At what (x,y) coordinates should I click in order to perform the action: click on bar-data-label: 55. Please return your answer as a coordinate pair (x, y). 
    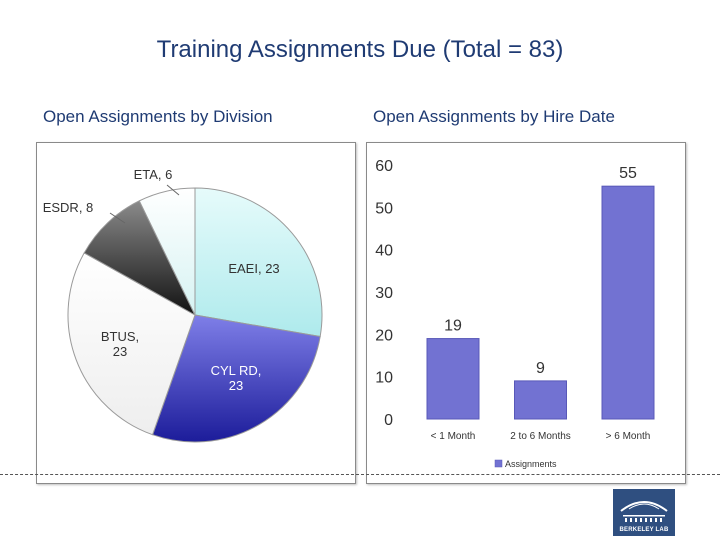
    Looking at the image, I should click on (628, 173).